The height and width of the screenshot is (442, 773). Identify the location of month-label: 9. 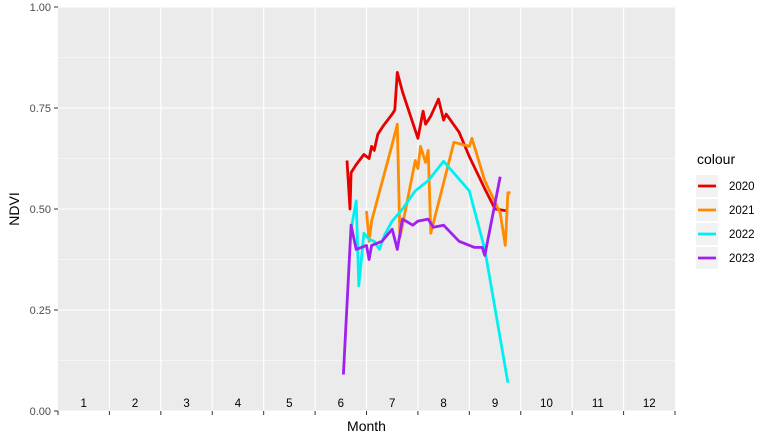
(495, 404).